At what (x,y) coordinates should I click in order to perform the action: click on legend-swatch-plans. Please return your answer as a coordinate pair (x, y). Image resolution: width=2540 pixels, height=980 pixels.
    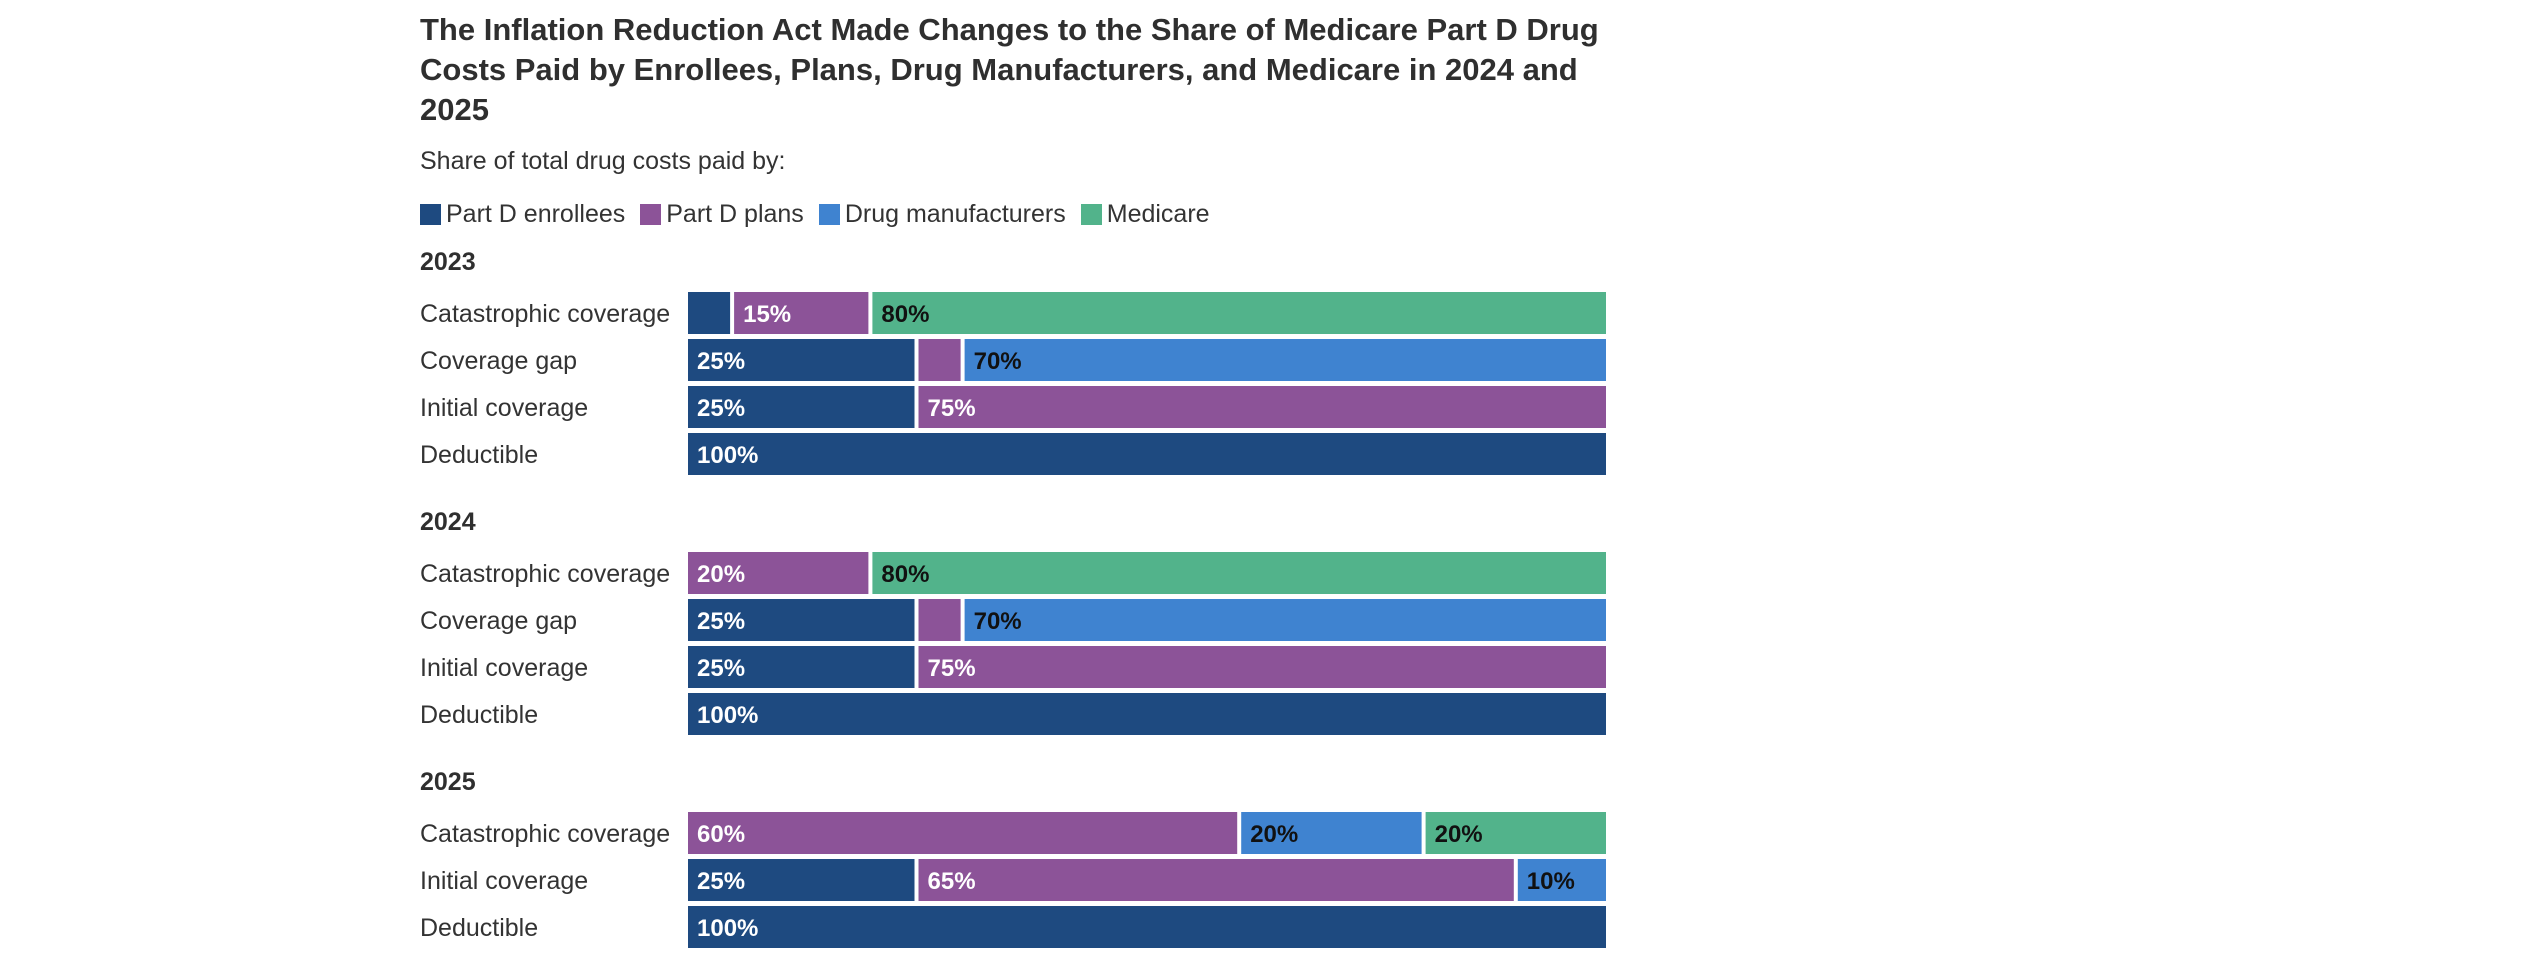
    Looking at the image, I should click on (651, 214).